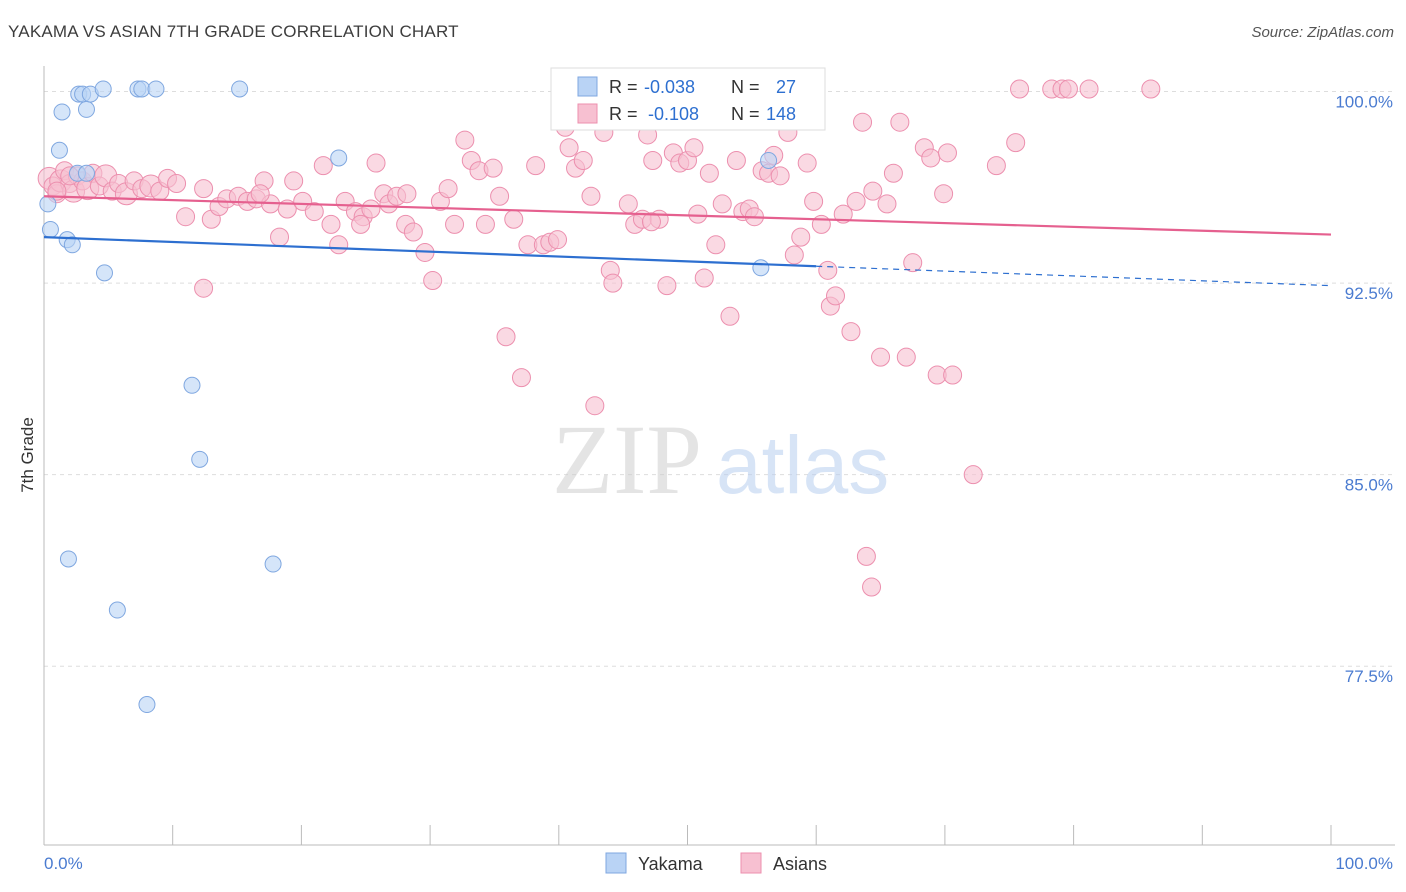 This screenshot has height=892, width=1406. What do you see at coordinates (1074, 276) in the screenshot?
I see `yakama-trend-extension` at bounding box center [1074, 276].